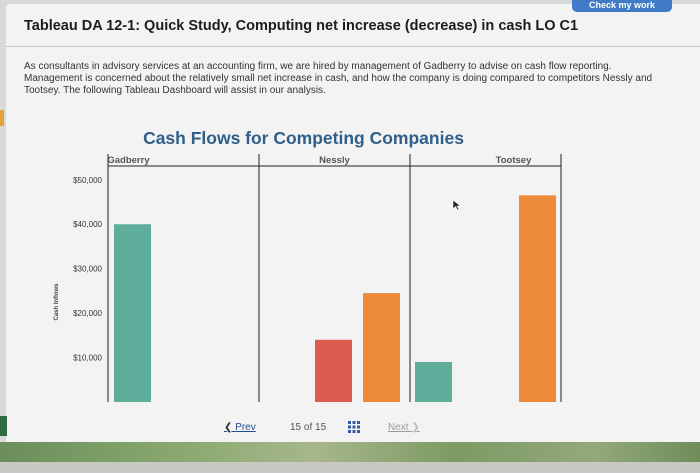 The width and height of the screenshot is (700, 473). I want to click on panel-label: Nessly, so click(334, 160).